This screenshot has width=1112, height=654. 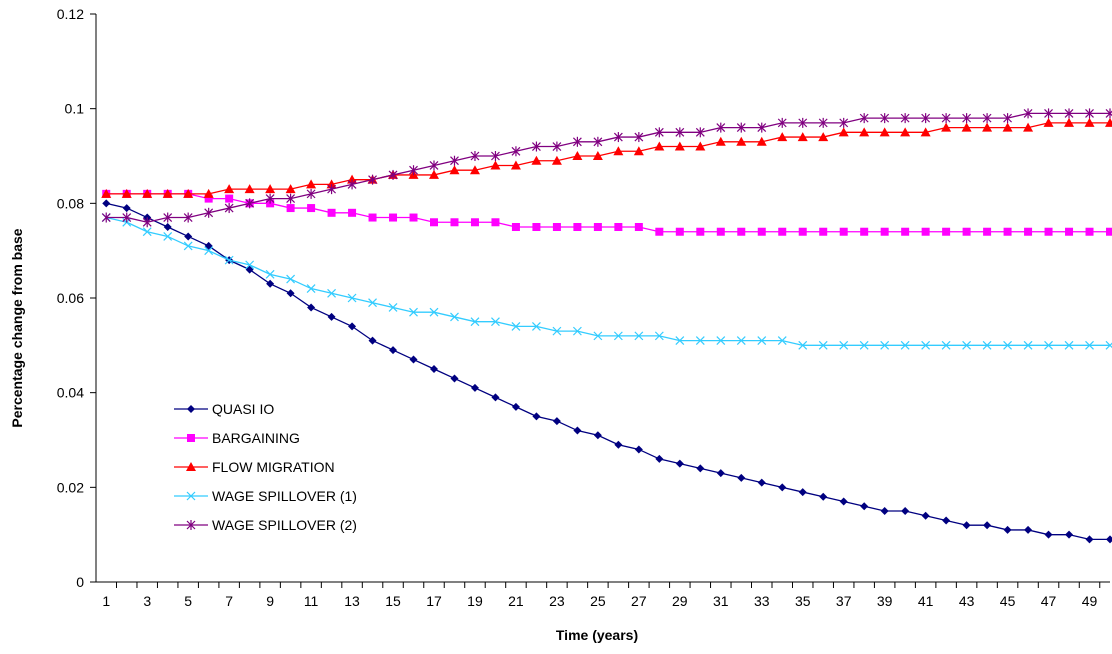 I want to click on x-tick-label: 29, so click(x=680, y=601).